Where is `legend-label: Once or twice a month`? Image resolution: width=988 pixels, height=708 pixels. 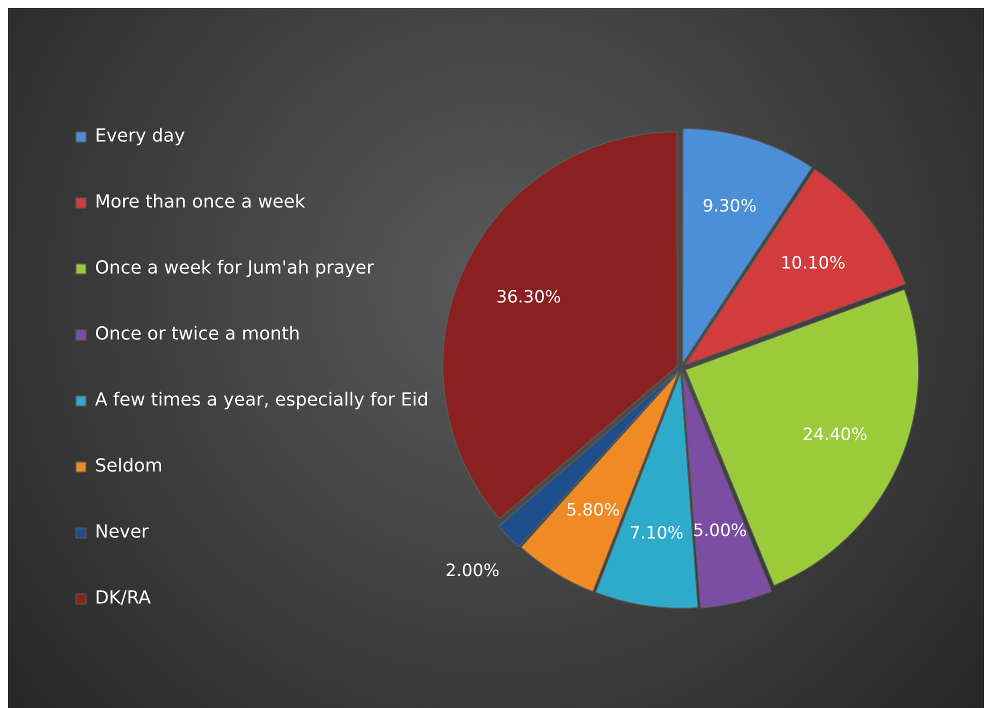 legend-label: Once or twice a month is located at coordinates (197, 334).